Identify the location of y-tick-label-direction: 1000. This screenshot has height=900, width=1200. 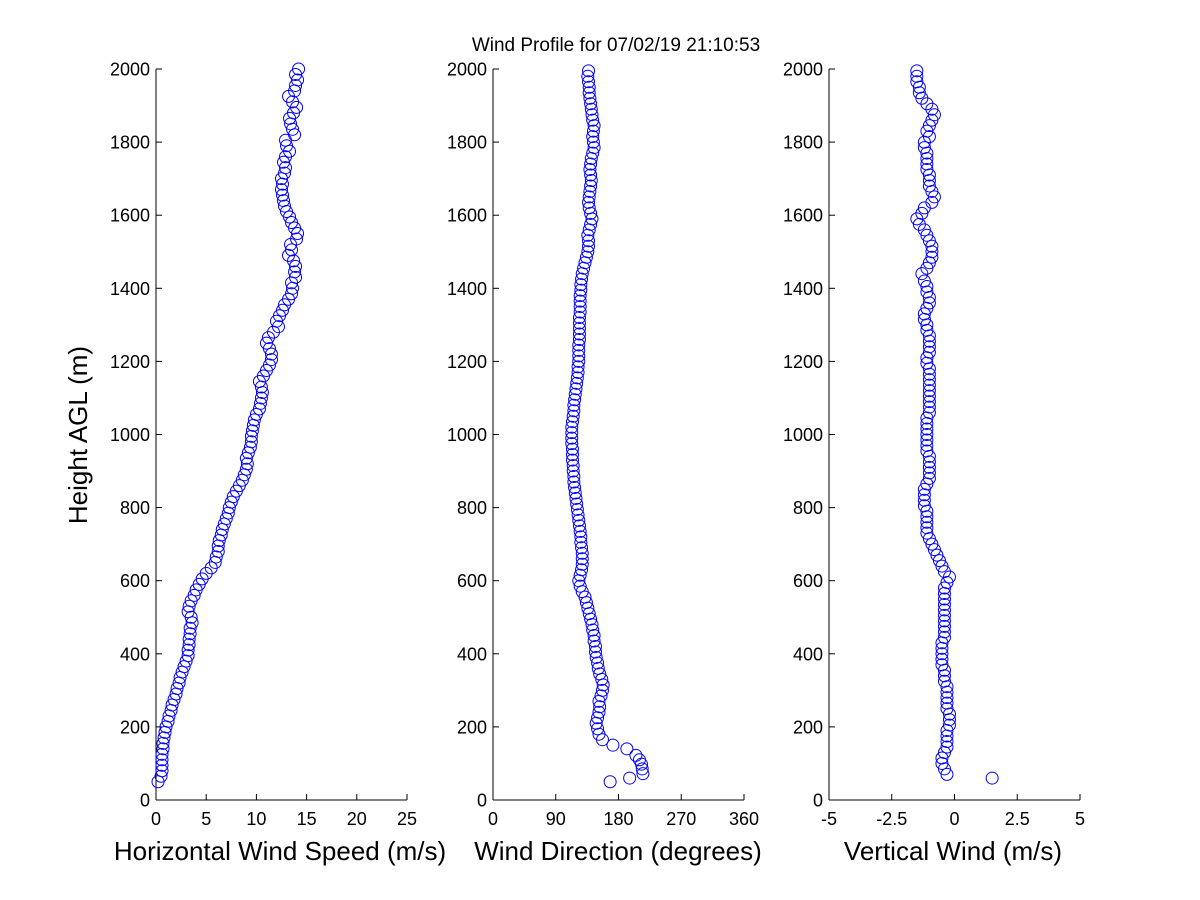
(467, 435).